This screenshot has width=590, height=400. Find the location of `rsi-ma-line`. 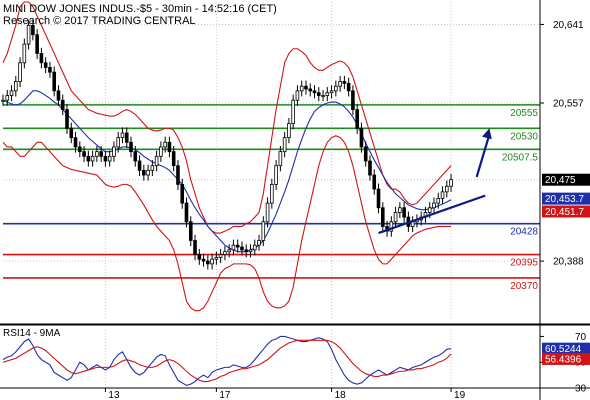

rsi-ma-line is located at coordinates (227, 361).